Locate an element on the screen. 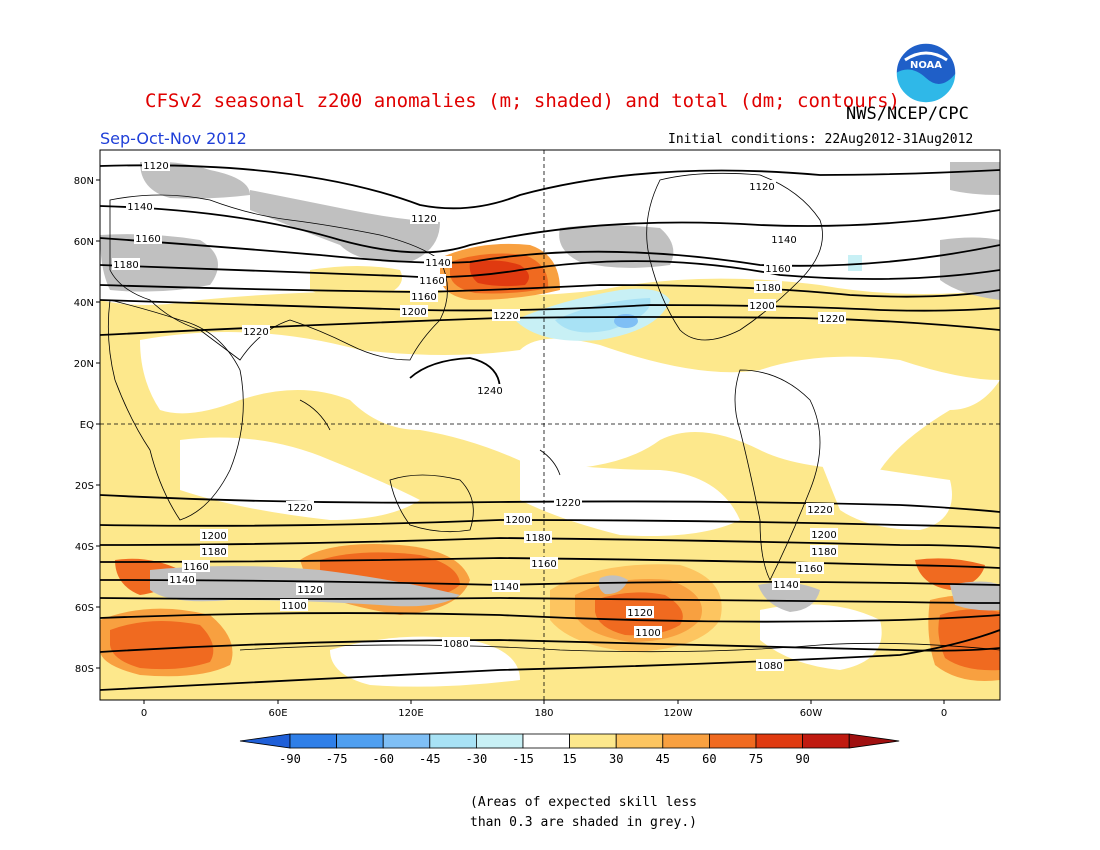 The image size is (1100, 850). colorbar-tick-label: -30 is located at coordinates (477, 759).